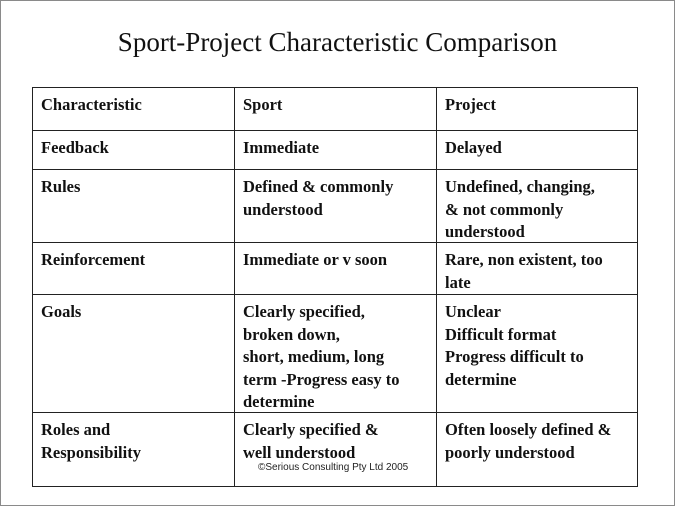 This screenshot has width=675, height=506. What do you see at coordinates (61, 311) in the screenshot?
I see `cell-text: Goals` at bounding box center [61, 311].